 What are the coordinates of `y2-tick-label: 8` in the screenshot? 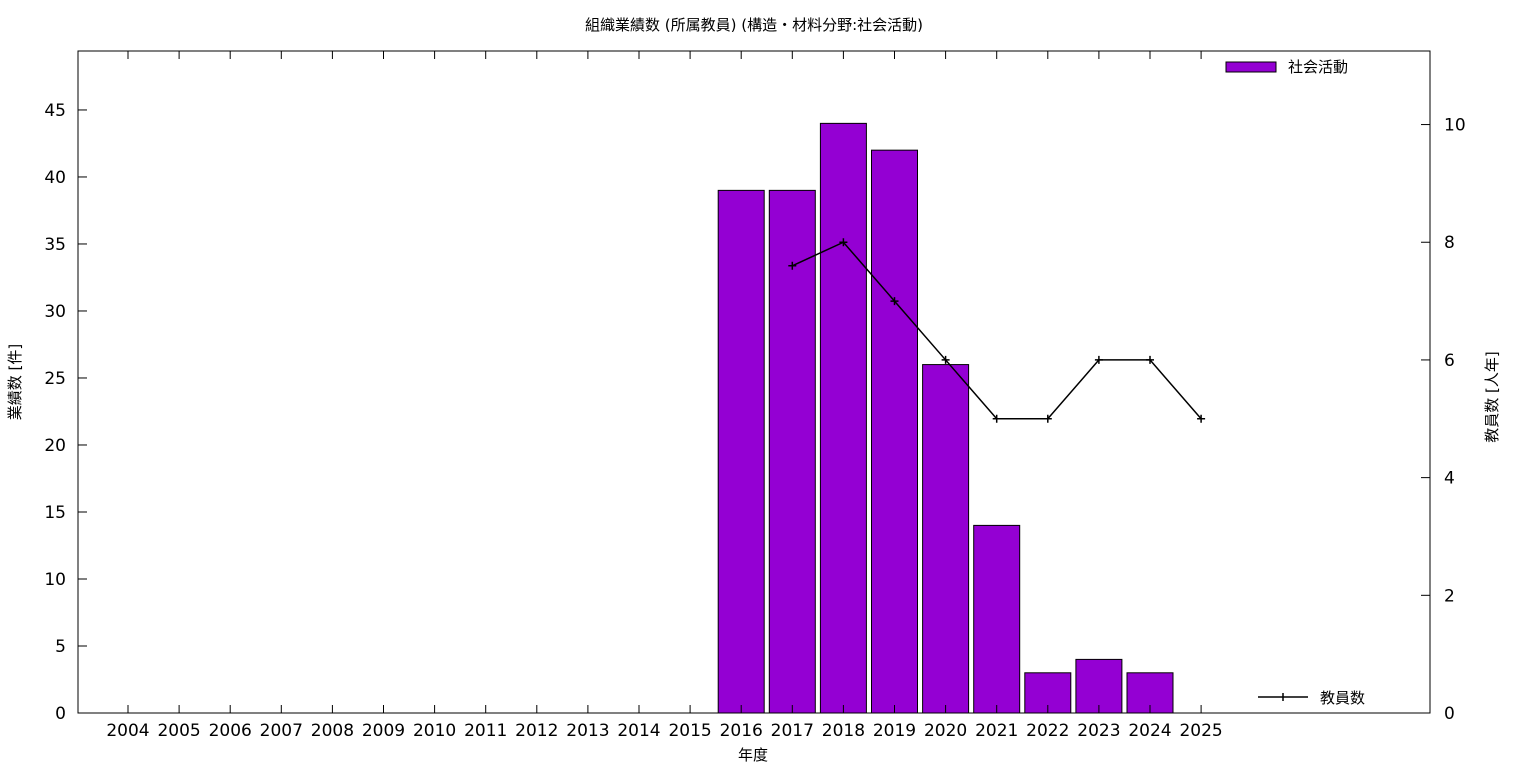 It's located at (1449, 243).